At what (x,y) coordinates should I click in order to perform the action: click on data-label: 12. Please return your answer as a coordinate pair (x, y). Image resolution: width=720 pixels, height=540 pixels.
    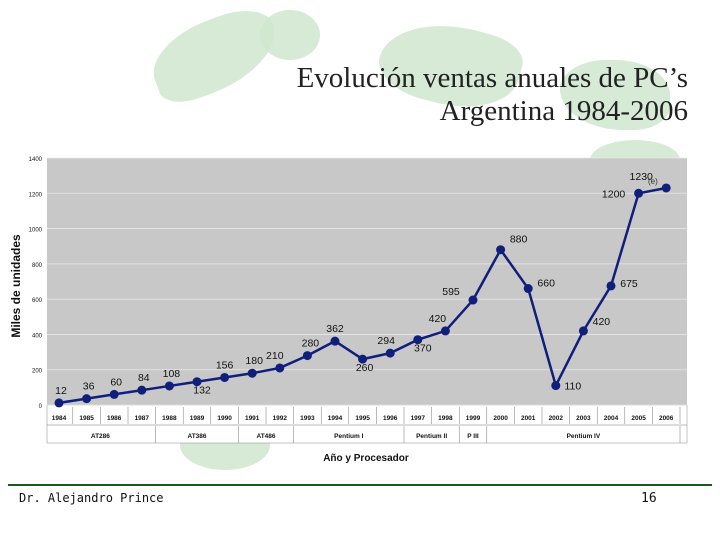
    Looking at the image, I should click on (61, 391).